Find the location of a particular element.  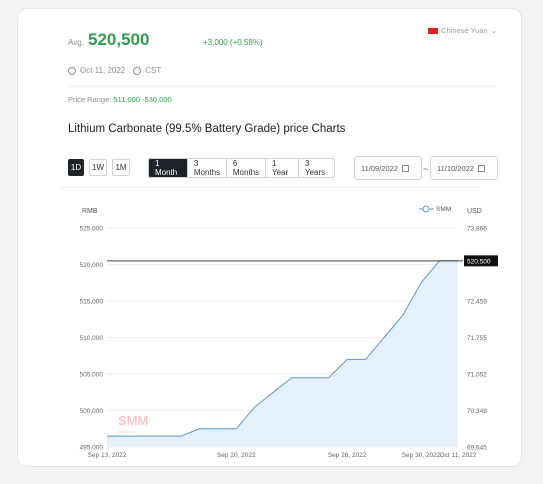

left-axis-unit: RMB is located at coordinates (90, 211).